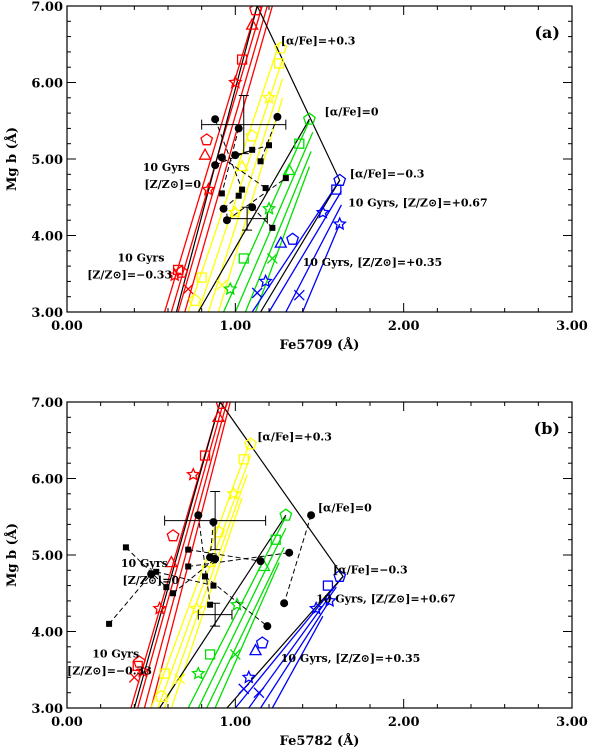 Image resolution: width=600 pixels, height=748 pixels. What do you see at coordinates (386, 598) in the screenshot?
I see `annotation-label: 10 Gyrs, [Z/Z⊙]=+0.67` at bounding box center [386, 598].